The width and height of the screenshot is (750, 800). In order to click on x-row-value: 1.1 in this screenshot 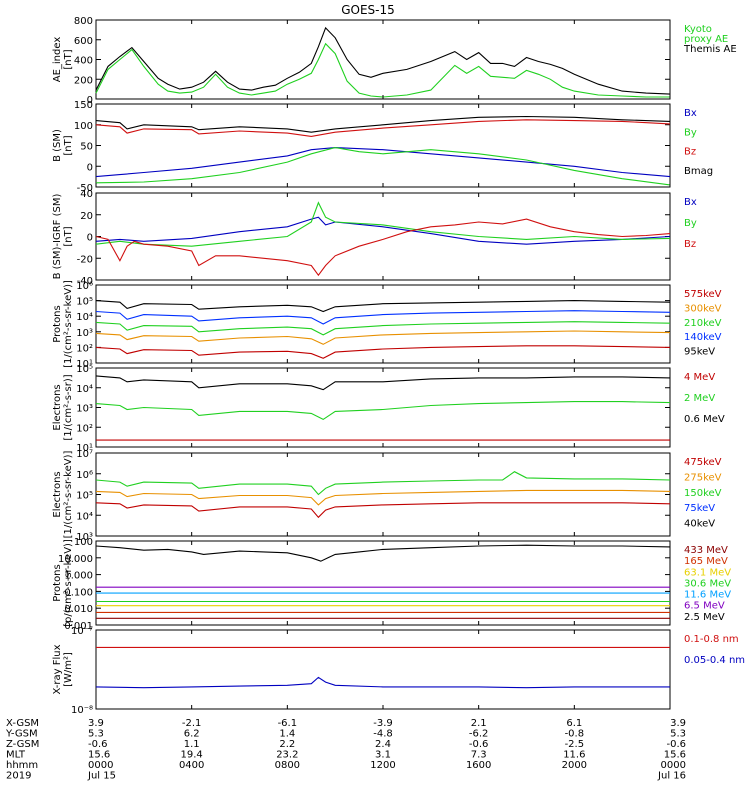, I will do `click(192, 744)`.